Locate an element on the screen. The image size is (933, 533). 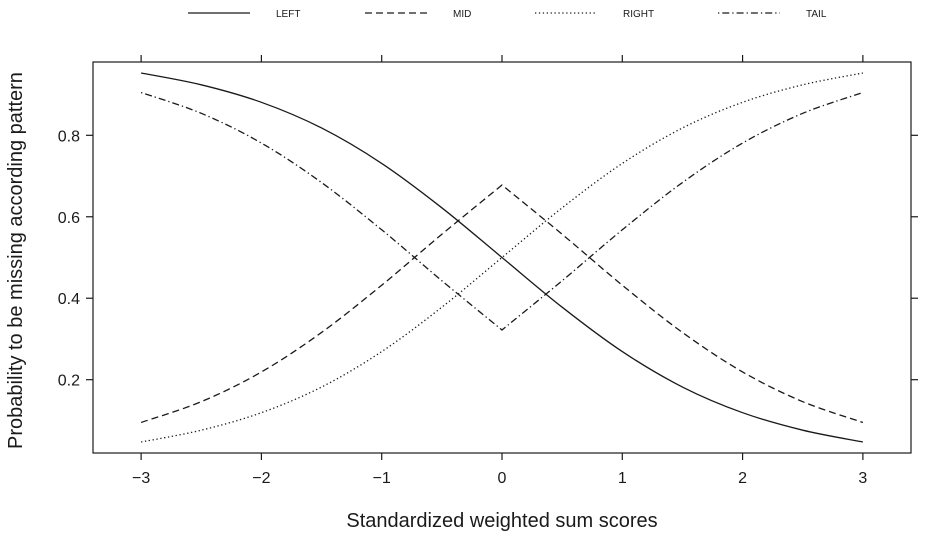
y-tick-label: 0.6 is located at coordinates (69, 218).